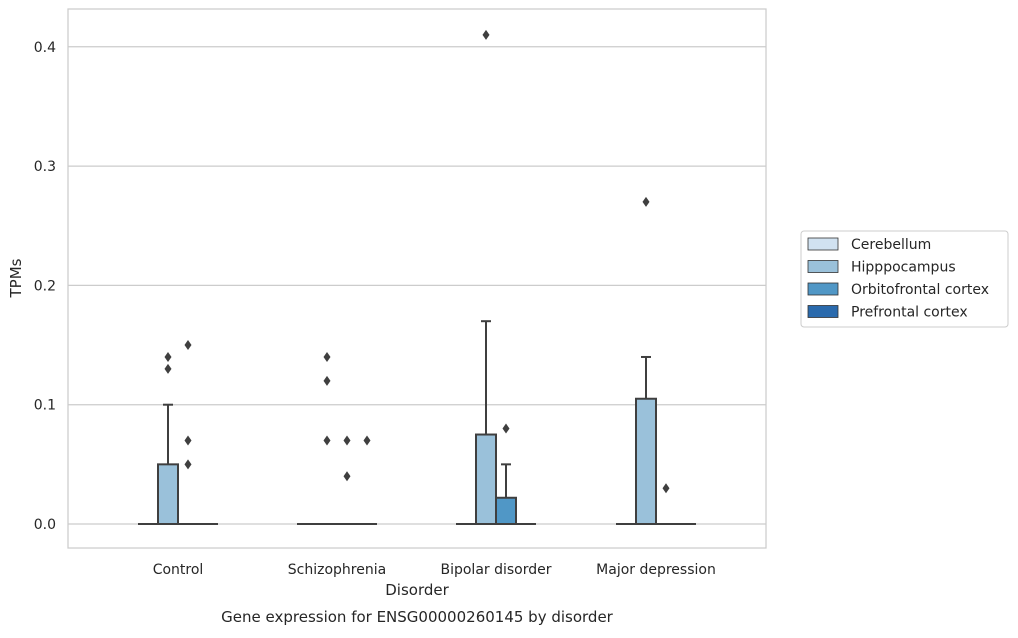 The height and width of the screenshot is (638, 1018). Describe the element at coordinates (337, 570) in the screenshot. I see `x-tick-label: Schizophrenia` at that location.